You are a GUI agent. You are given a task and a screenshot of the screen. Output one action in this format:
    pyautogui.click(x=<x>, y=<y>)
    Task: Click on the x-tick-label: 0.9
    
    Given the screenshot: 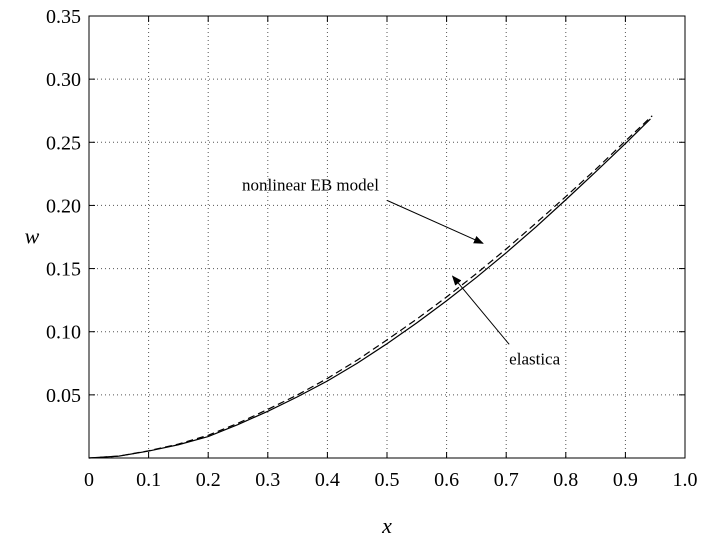 What is the action you would take?
    pyautogui.click(x=625, y=480)
    